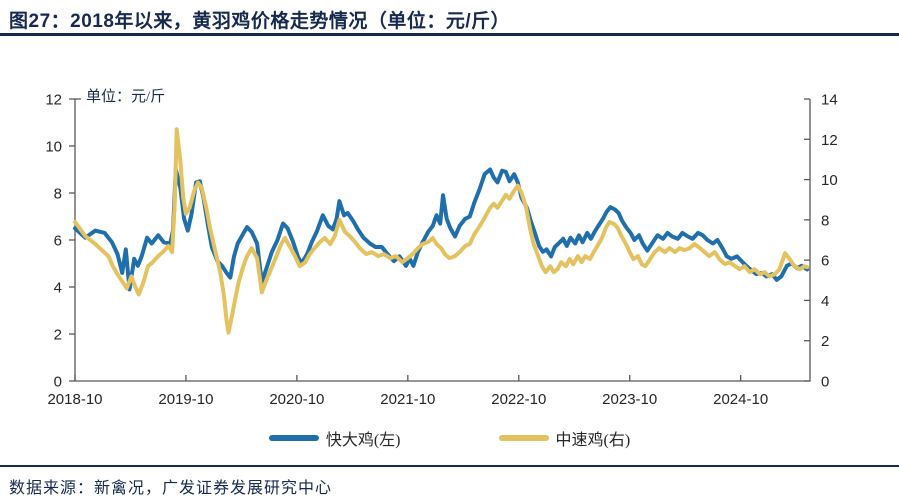 This screenshot has width=899, height=500. I want to click on y-axis-right-ticks: 0 2 4 6 8 10 12 14, so click(821, 241).